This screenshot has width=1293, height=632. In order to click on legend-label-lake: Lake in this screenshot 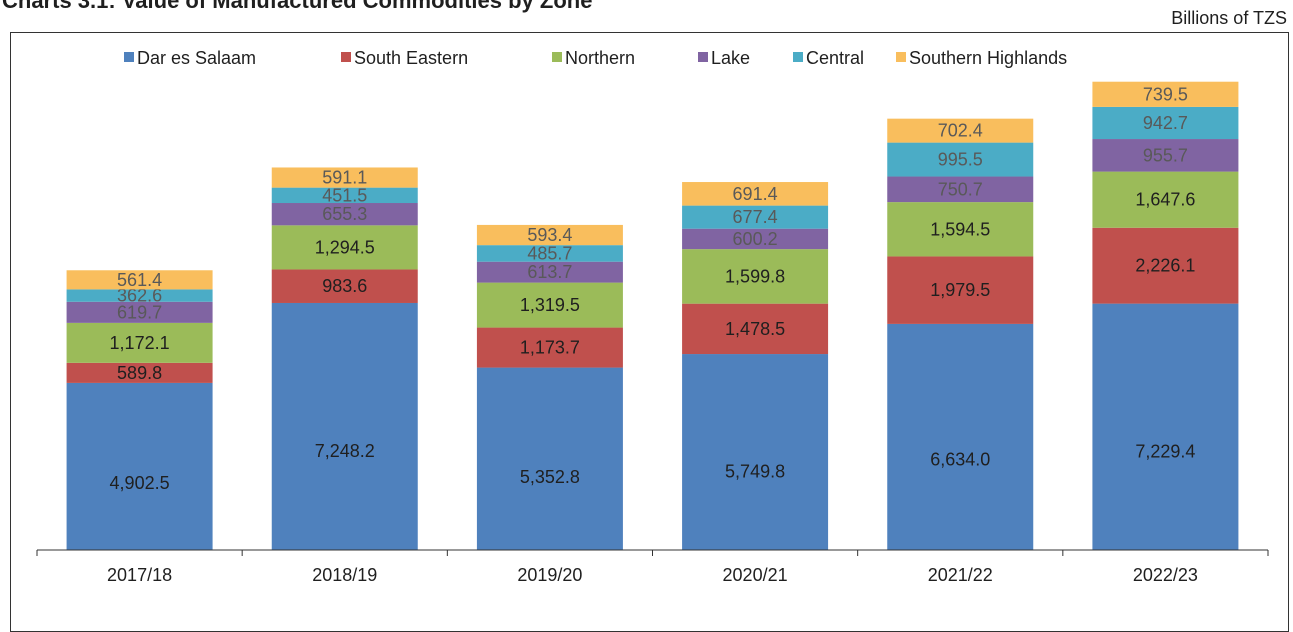, I will do `click(730, 58)`.